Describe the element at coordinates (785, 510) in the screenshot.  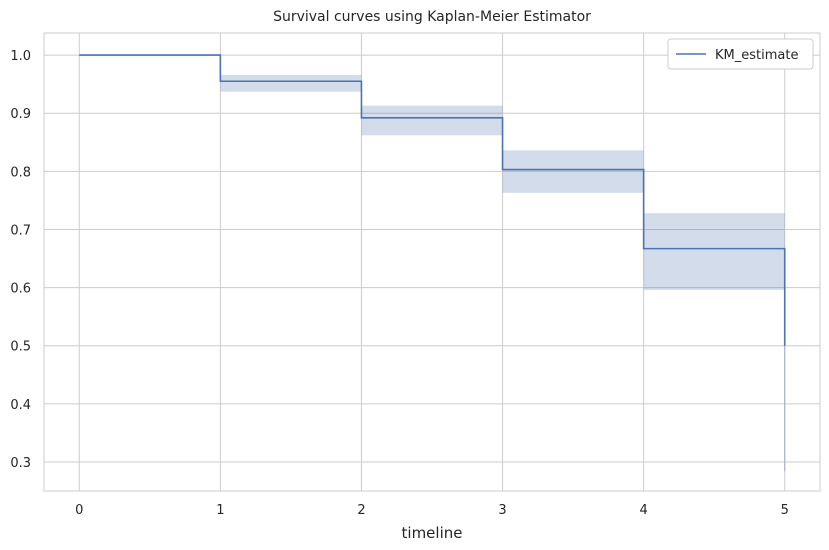
I see `x-tick-label: 5` at that location.